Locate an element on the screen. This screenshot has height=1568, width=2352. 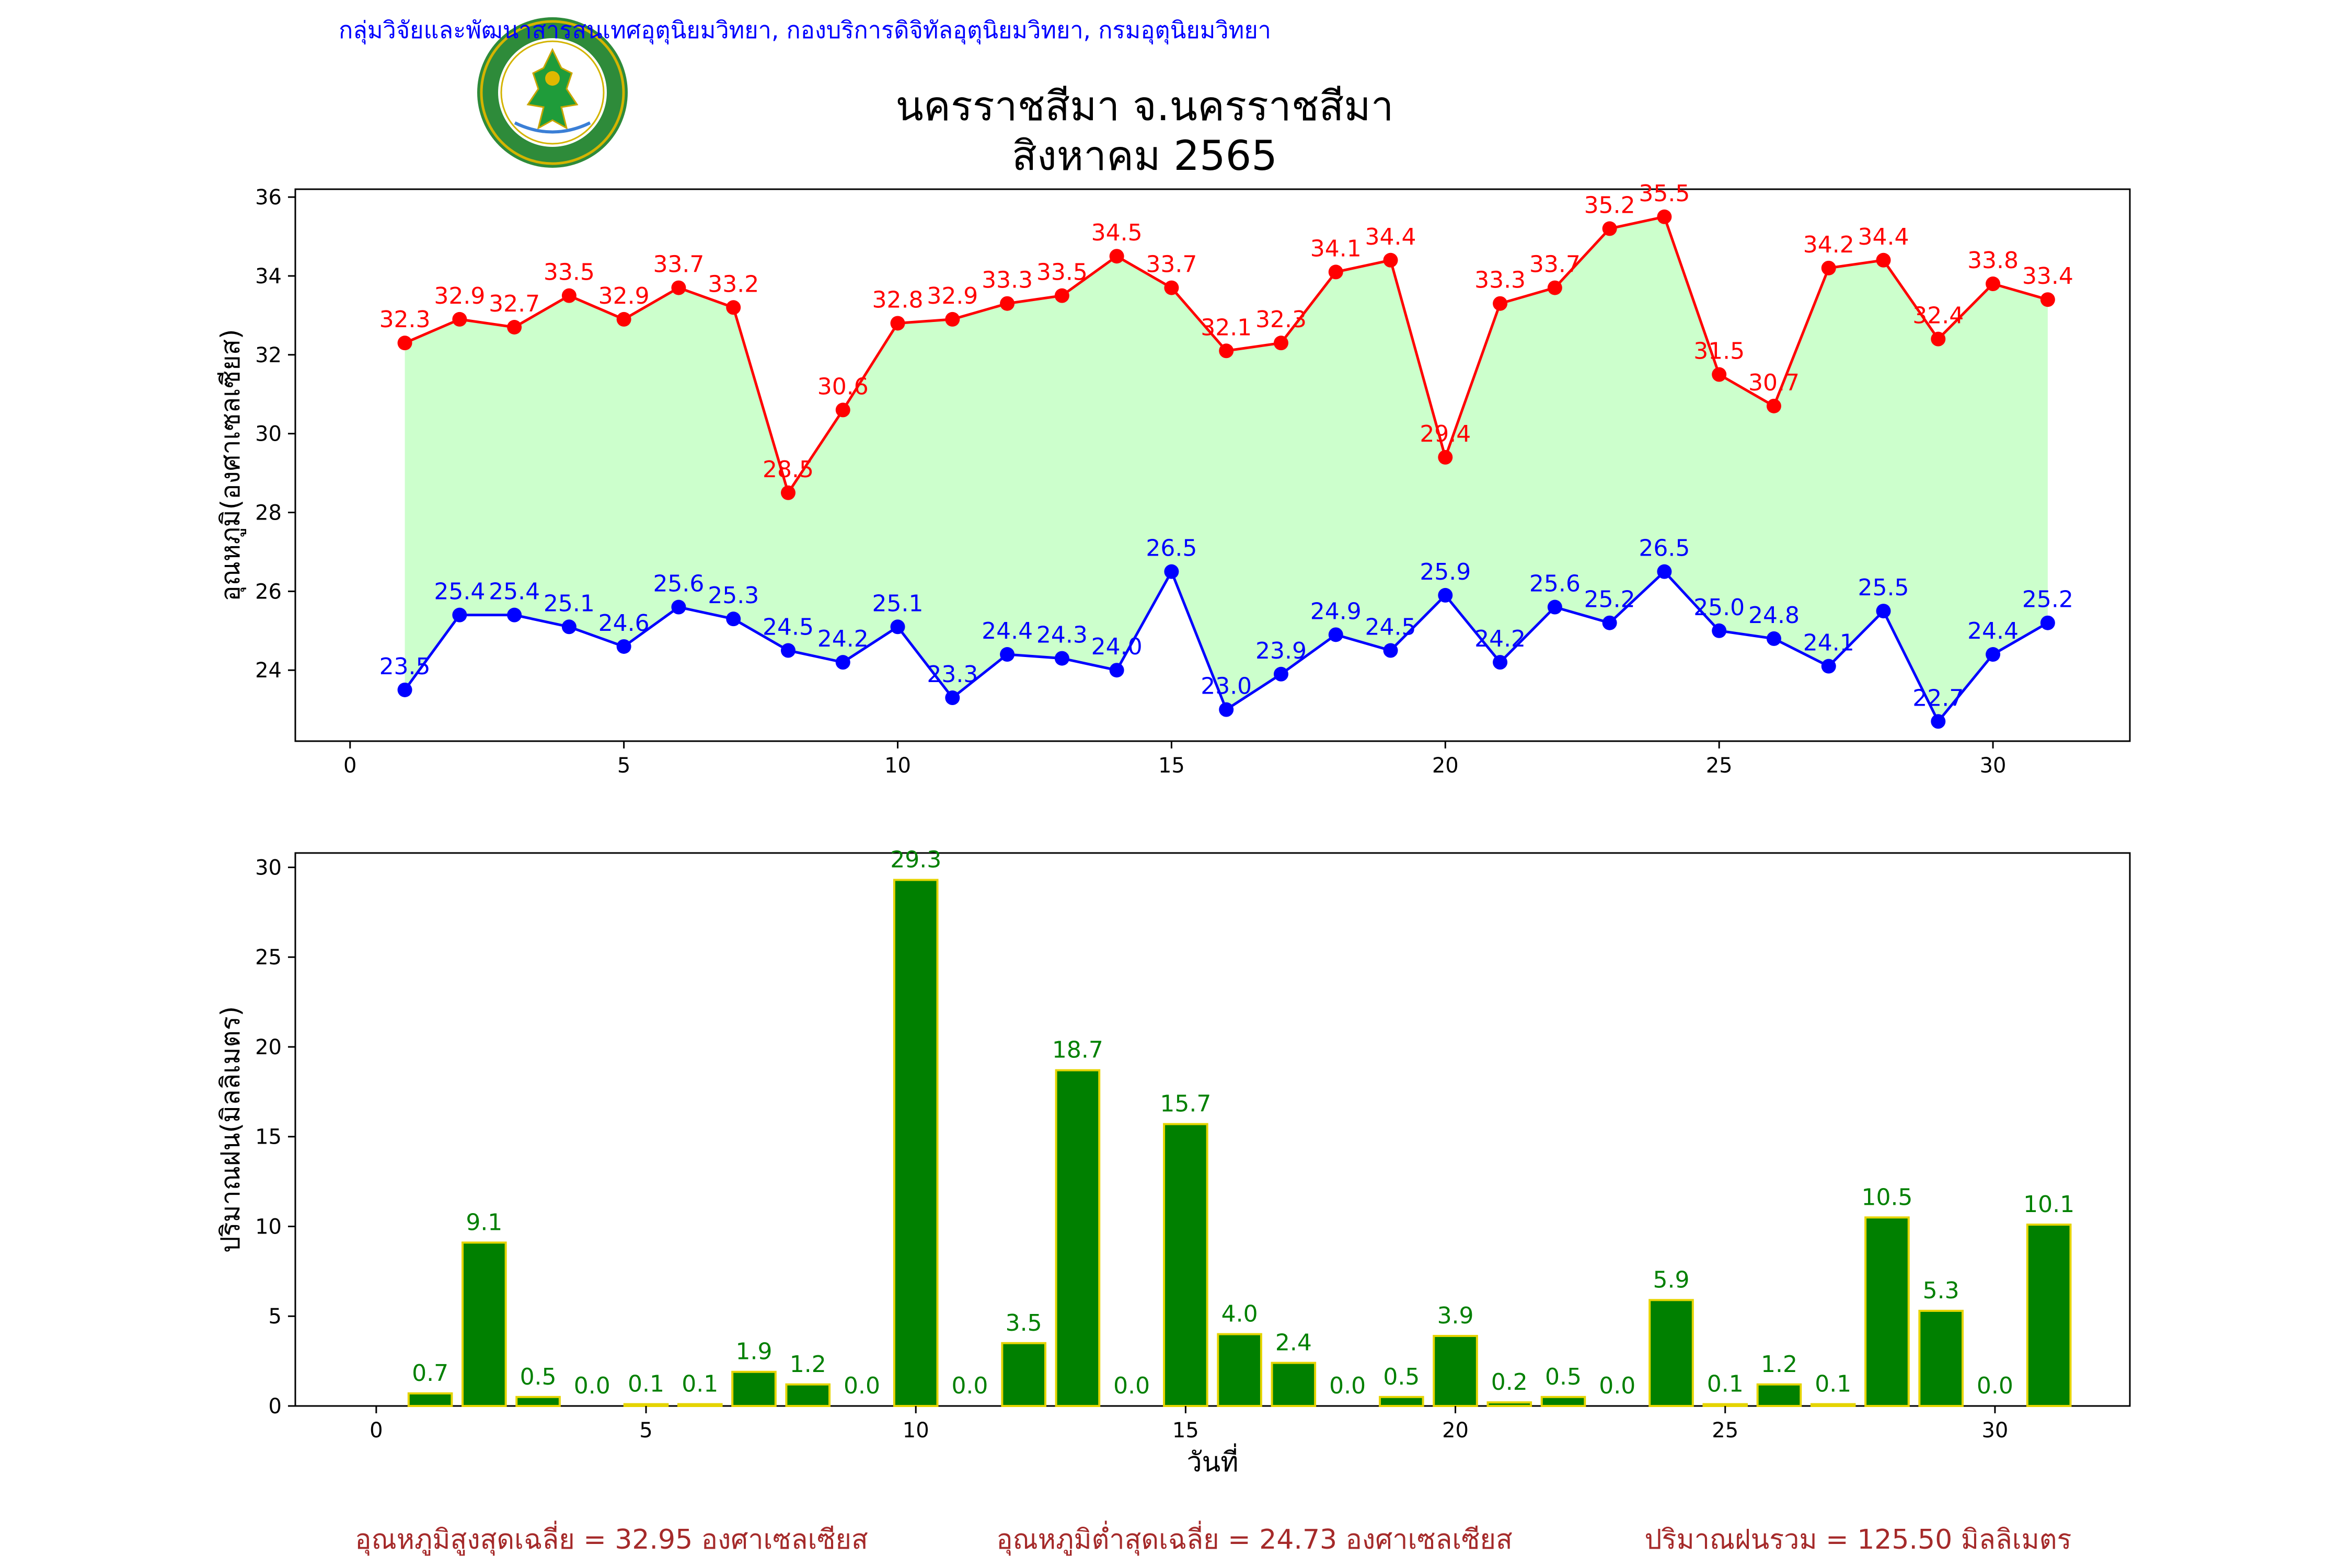
y-tick-label: 10 is located at coordinates (268, 1227).